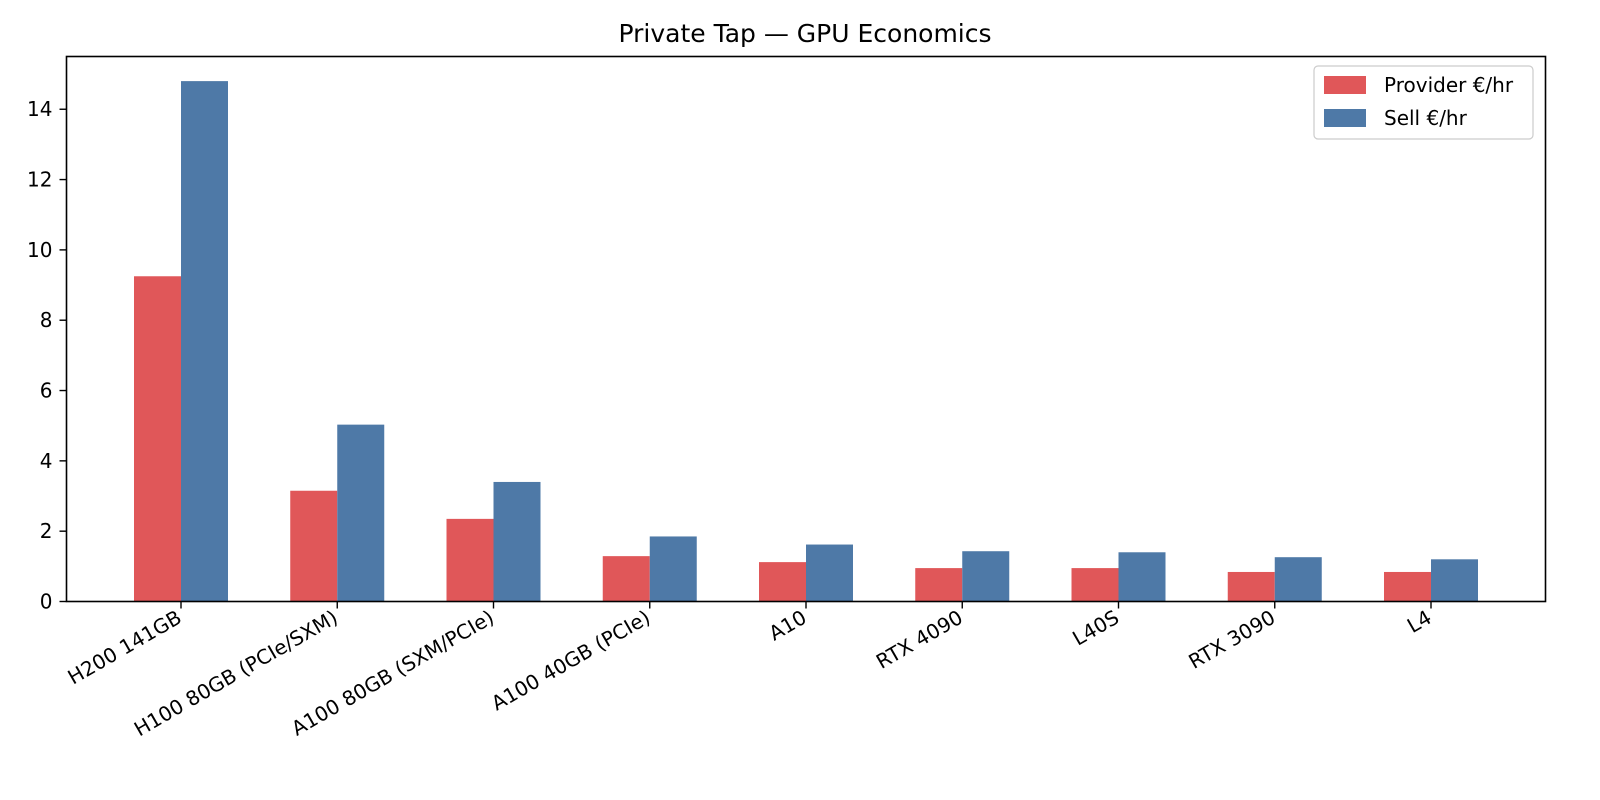 The height and width of the screenshot is (800, 1600). Describe the element at coordinates (1345, 118) in the screenshot. I see `legend-swatch-sell` at that location.